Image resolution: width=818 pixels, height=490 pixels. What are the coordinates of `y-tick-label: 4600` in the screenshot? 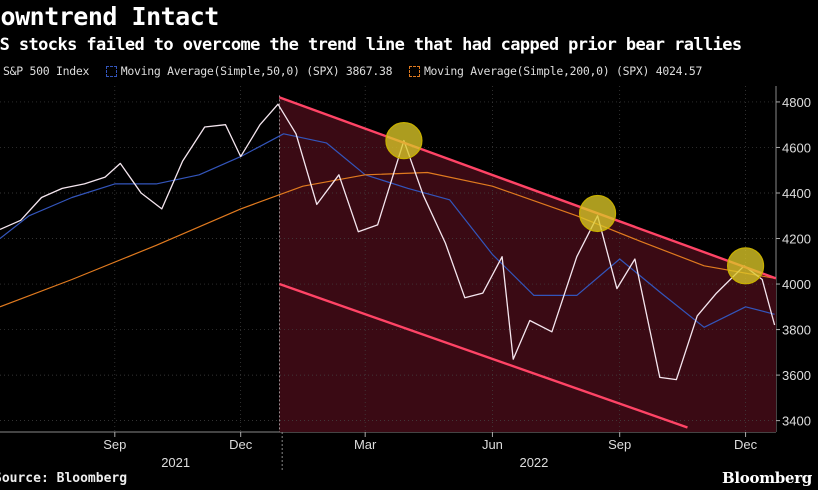 It's located at (796, 147).